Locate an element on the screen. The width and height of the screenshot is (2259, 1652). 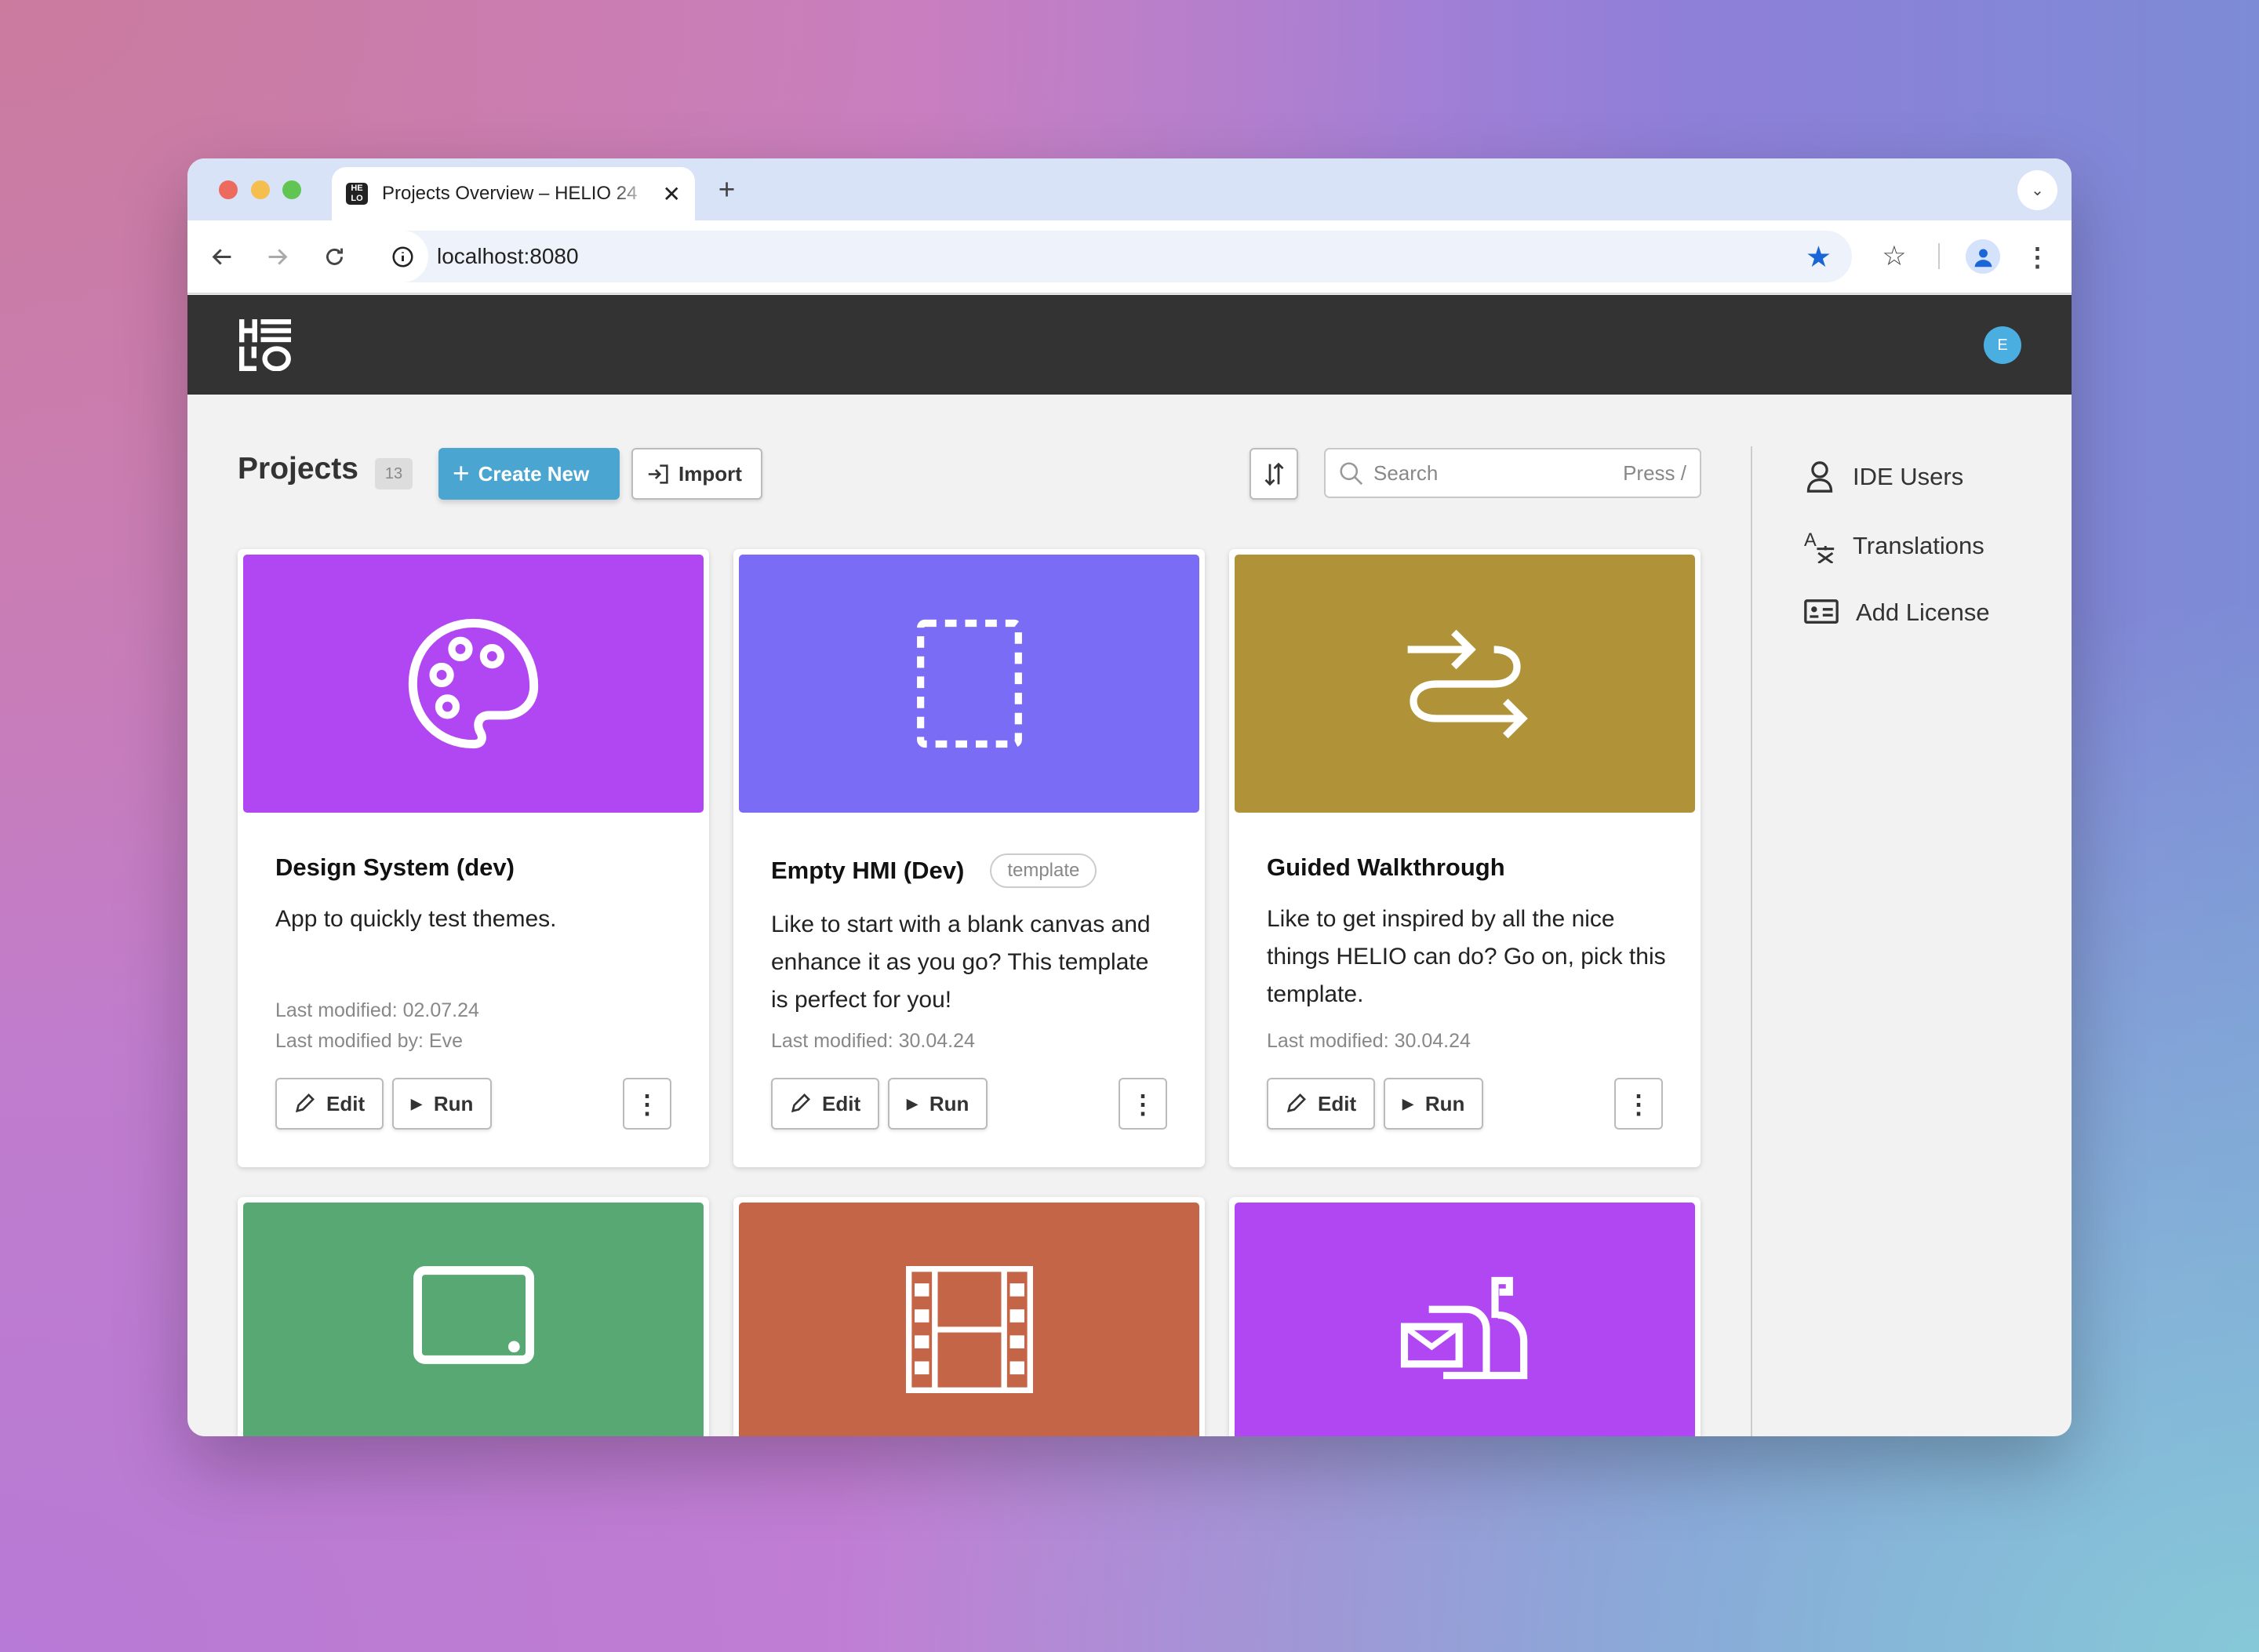
close-window-button is located at coordinates (228, 190).